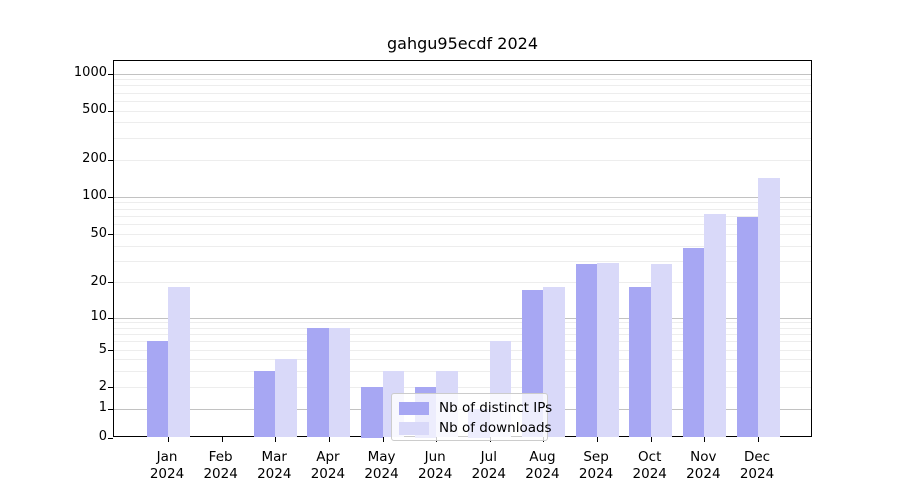 Image resolution: width=900 pixels, height=500 pixels. What do you see at coordinates (98, 233) in the screenshot?
I see `y-tick-label: 50` at bounding box center [98, 233].